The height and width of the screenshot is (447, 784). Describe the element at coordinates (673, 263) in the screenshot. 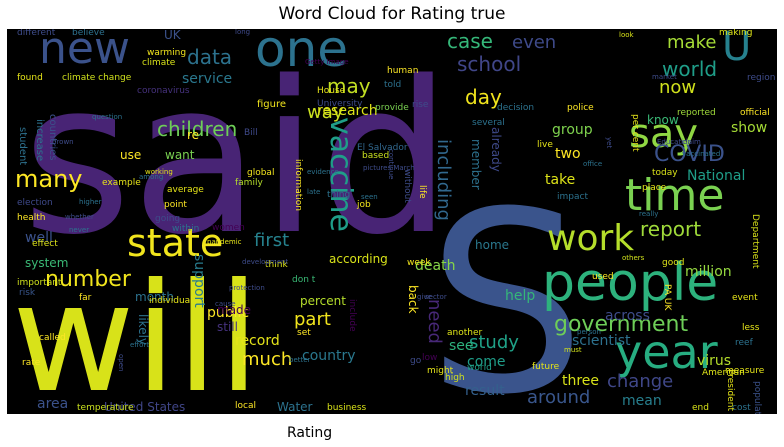

I see `word-good: good` at that location.